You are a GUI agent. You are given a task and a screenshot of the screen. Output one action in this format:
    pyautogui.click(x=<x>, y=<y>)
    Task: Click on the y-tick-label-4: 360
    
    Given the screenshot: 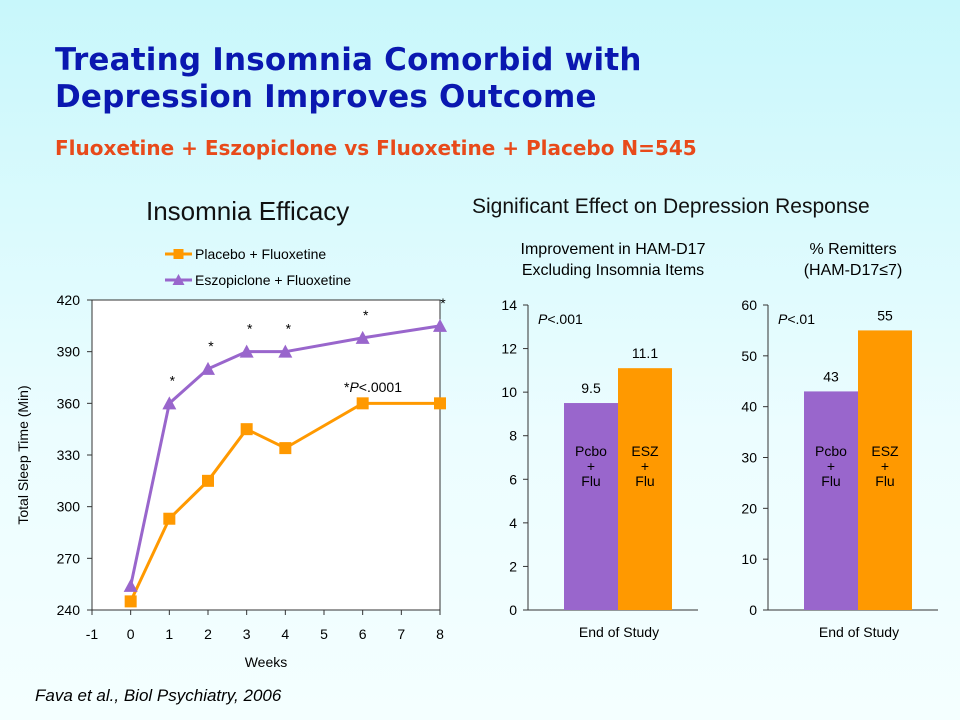 What is the action you would take?
    pyautogui.click(x=69, y=403)
    